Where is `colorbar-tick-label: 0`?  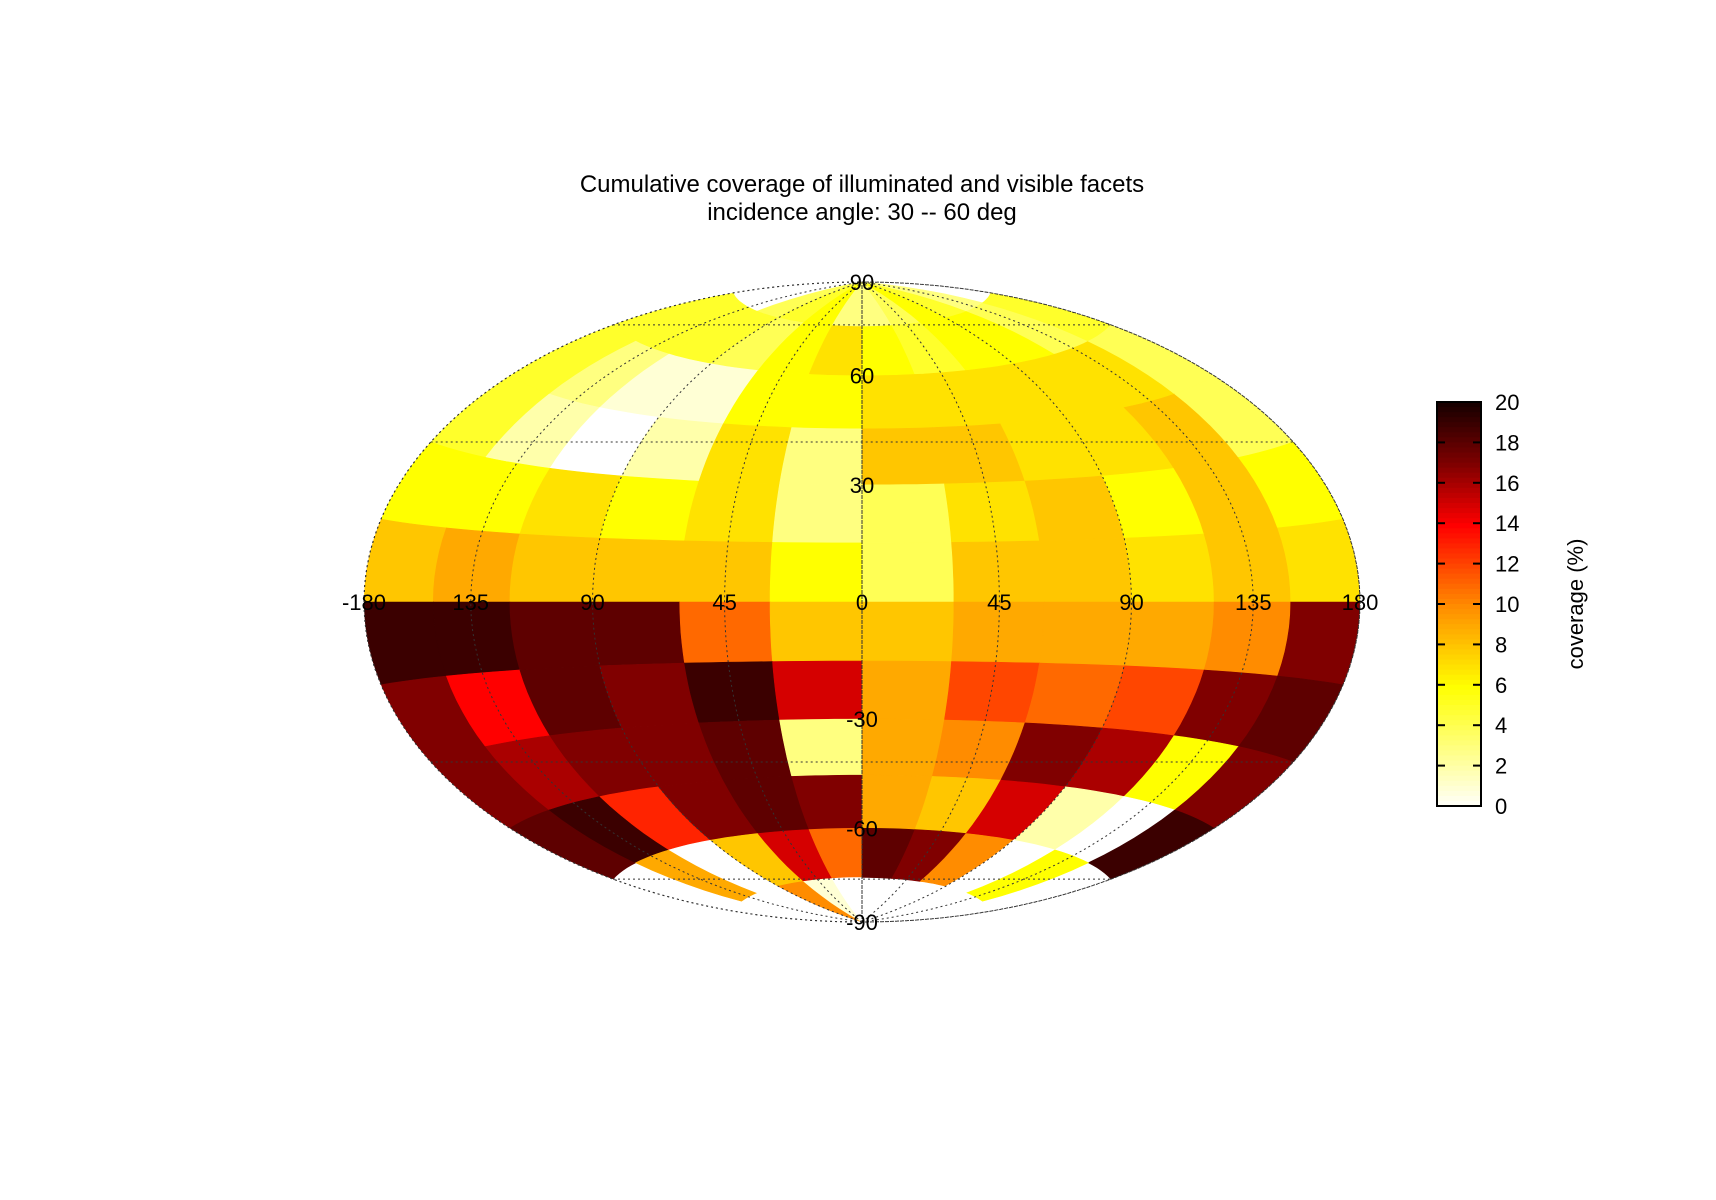
colorbar-tick-label: 0 is located at coordinates (1501, 806).